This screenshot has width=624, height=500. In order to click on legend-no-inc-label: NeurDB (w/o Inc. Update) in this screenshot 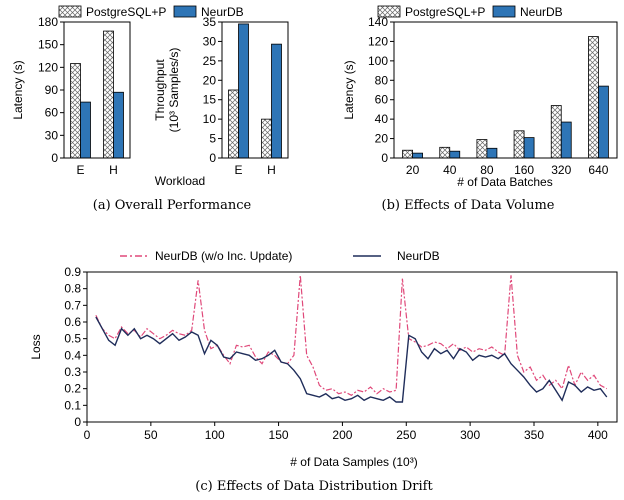, I will do `click(223, 256)`.